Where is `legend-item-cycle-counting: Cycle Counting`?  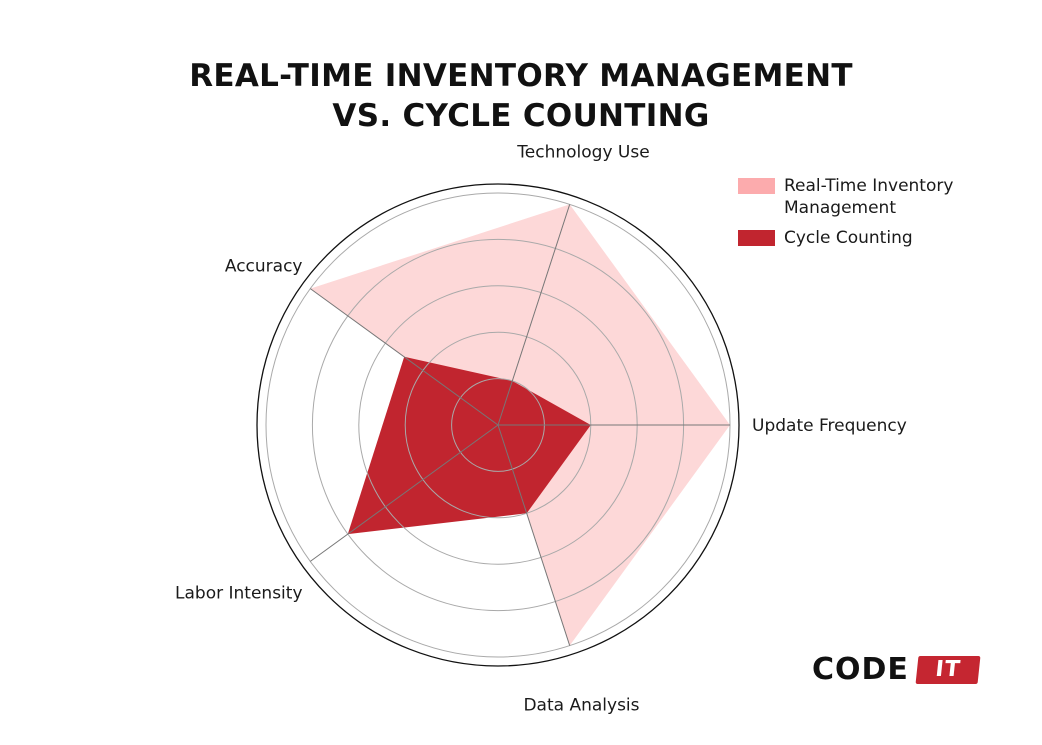
legend-item-cycle-counting: Cycle Counting is located at coordinates (873, 238).